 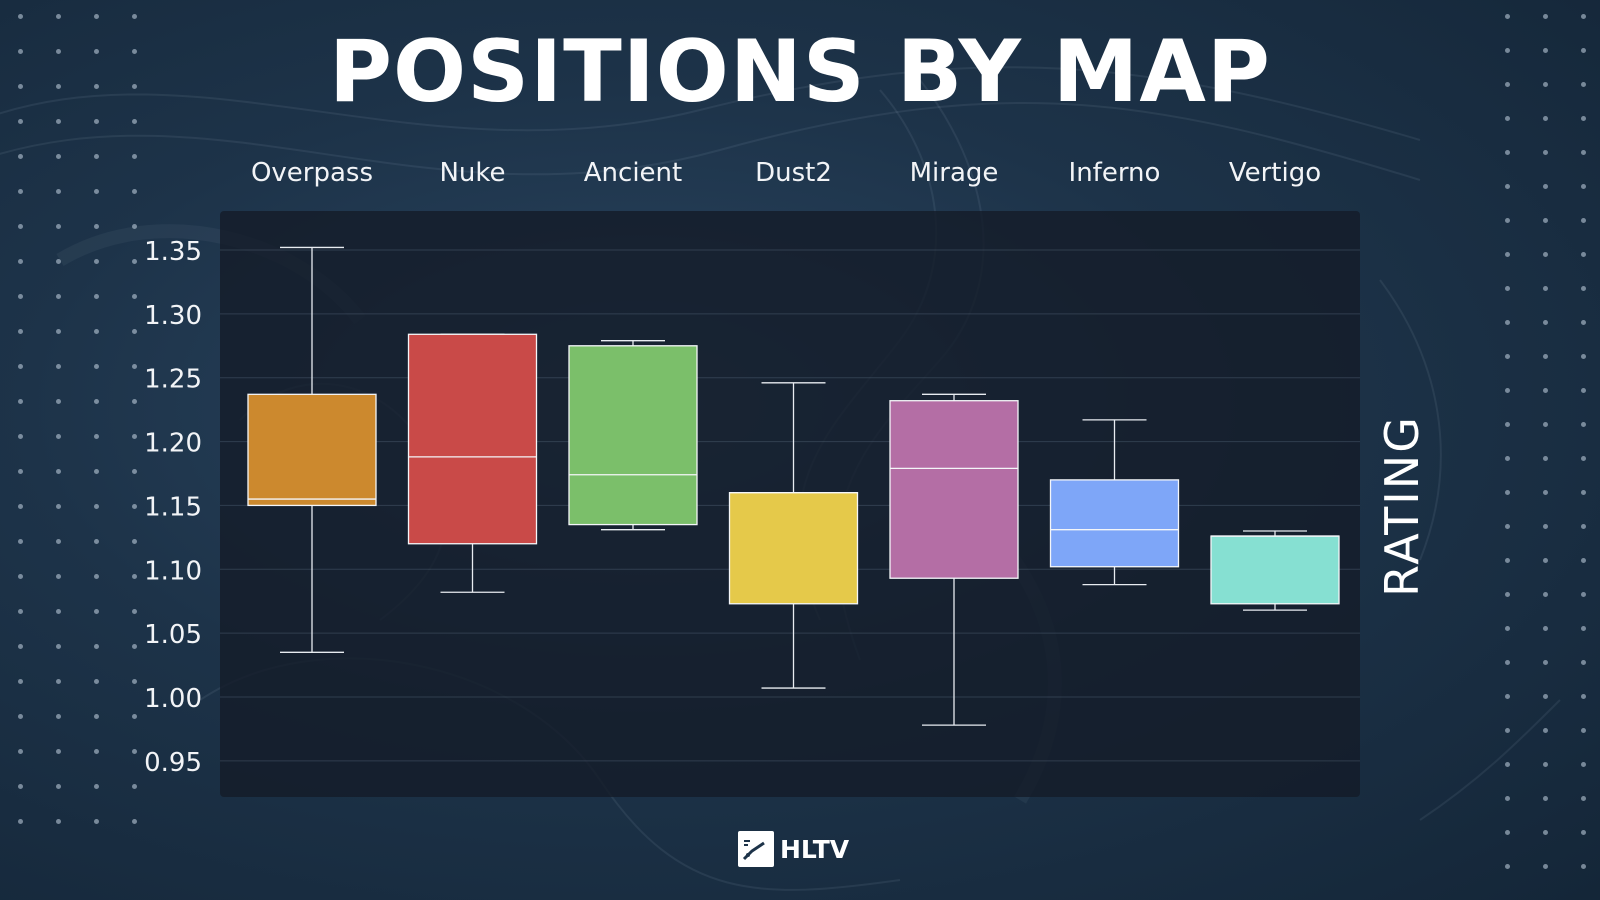 What do you see at coordinates (173, 699) in the screenshot?
I see `y-tick-label: 1.00` at bounding box center [173, 699].